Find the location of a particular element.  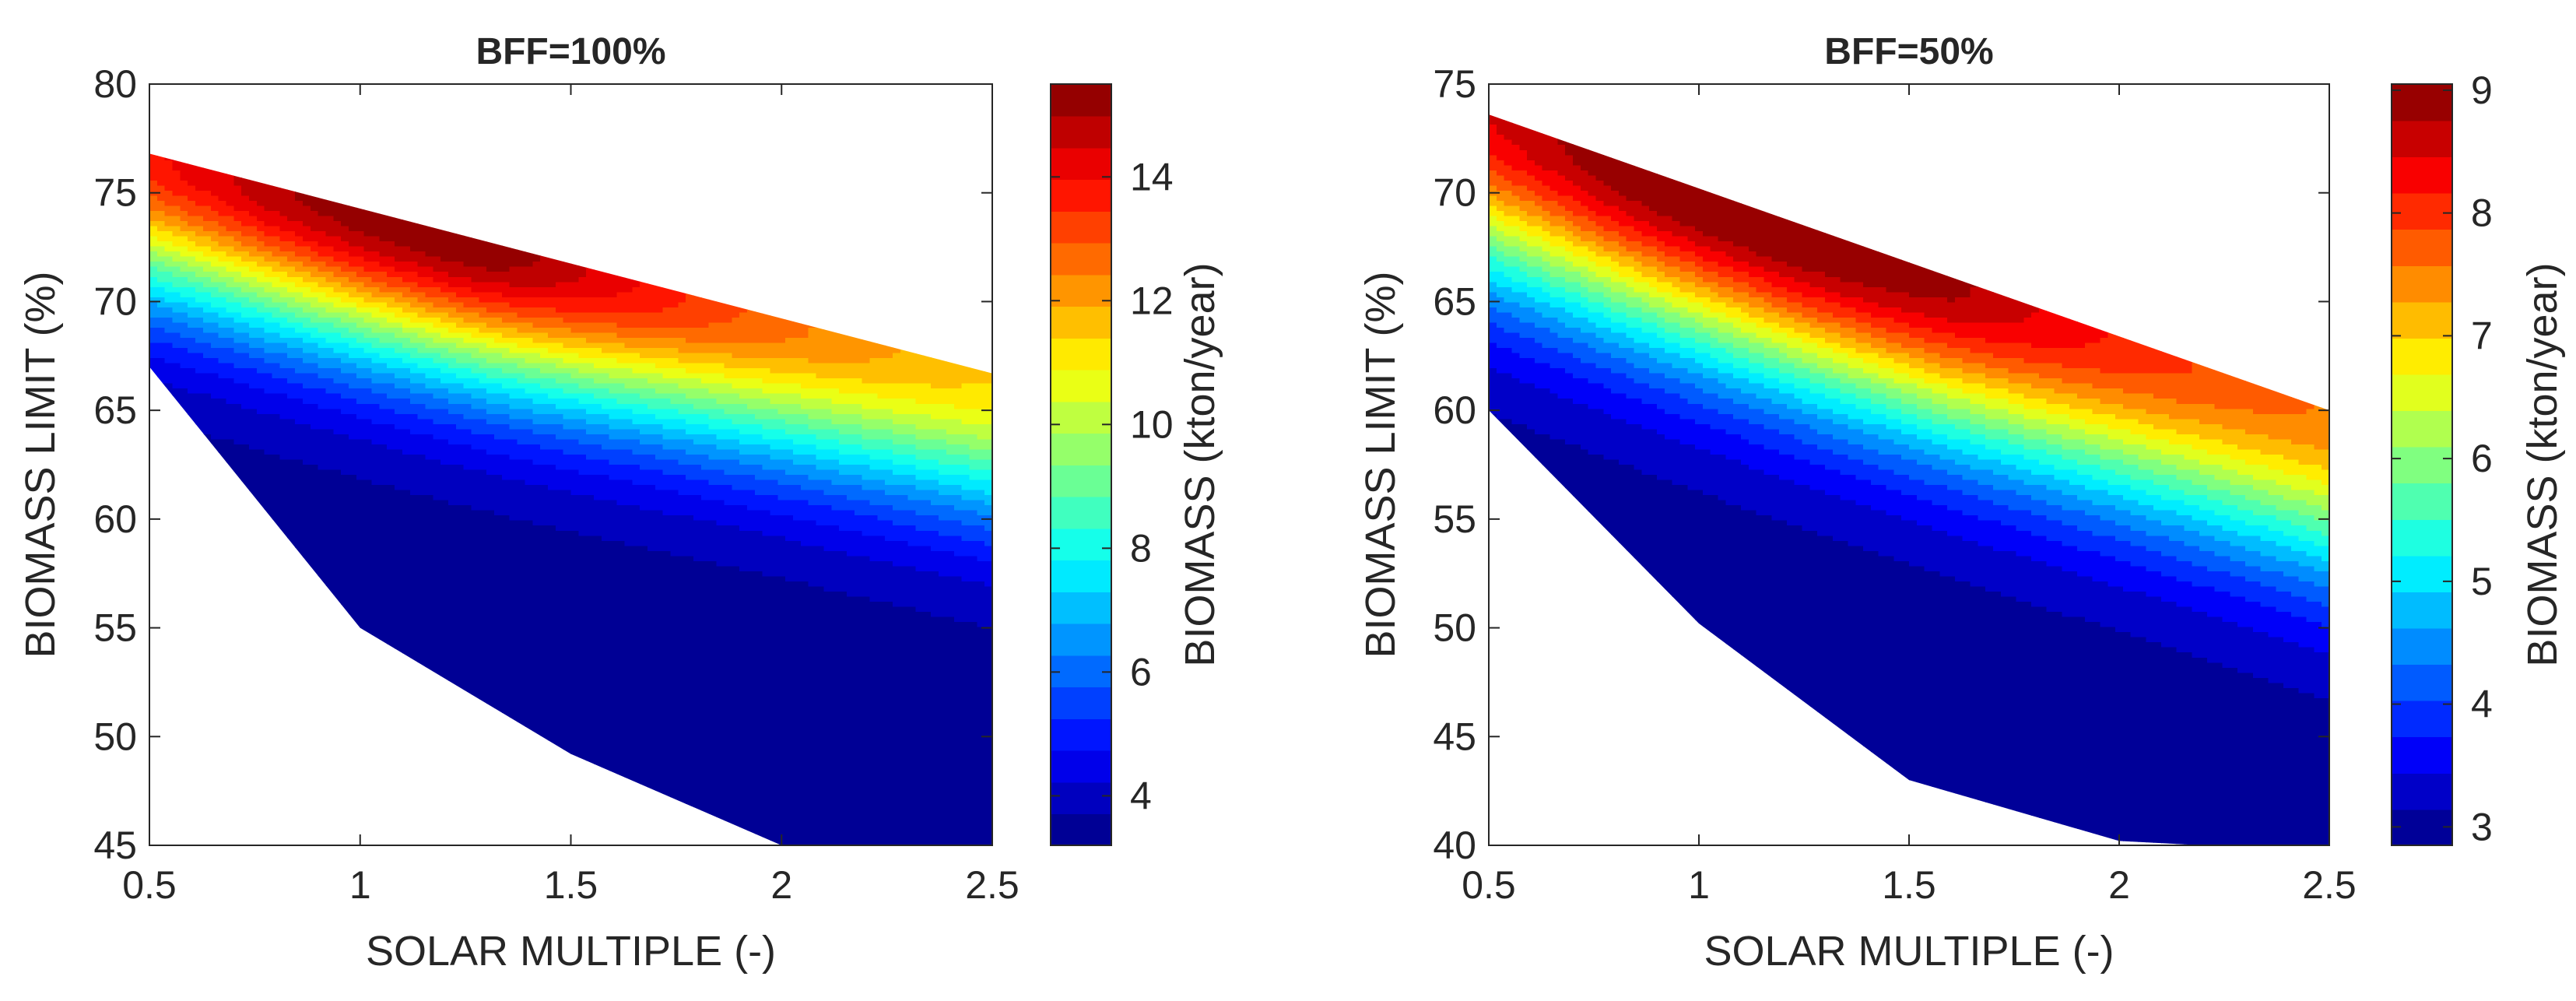

colorbar-tick-label: 9 is located at coordinates (2482, 90).